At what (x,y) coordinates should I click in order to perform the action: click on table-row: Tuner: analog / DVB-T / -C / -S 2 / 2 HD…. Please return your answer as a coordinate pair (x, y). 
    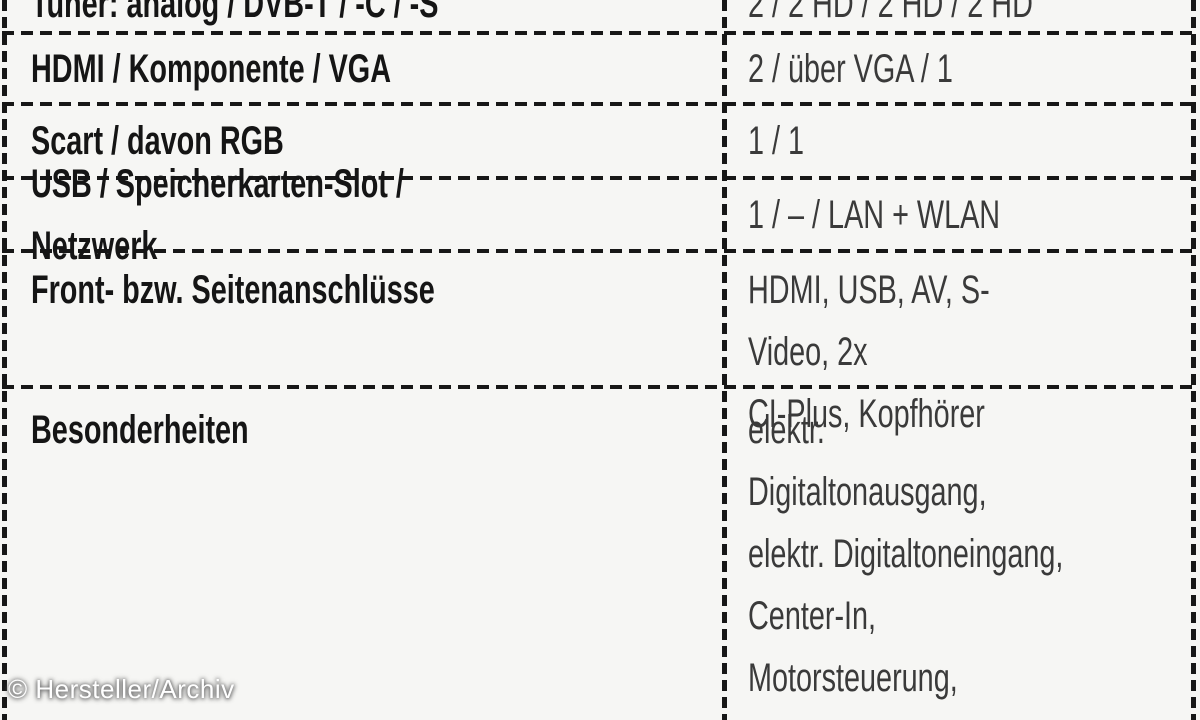
    Looking at the image, I should click on (599, 15).